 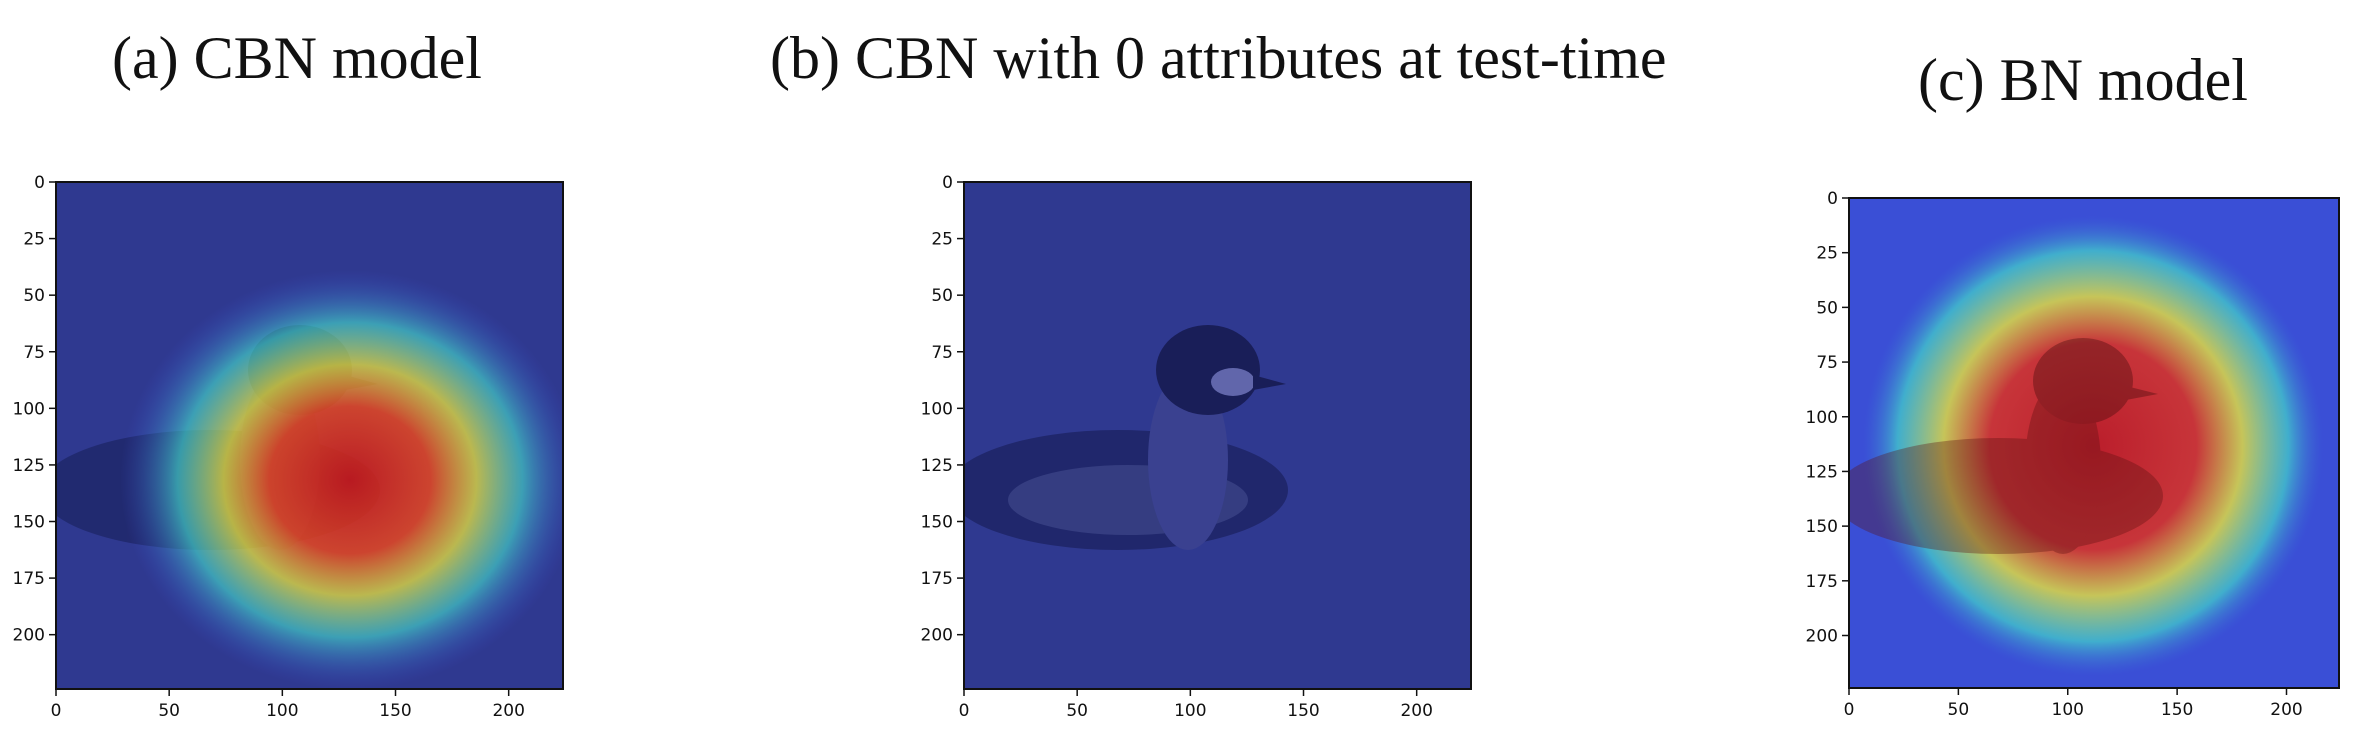 I want to click on panel-a-xtick-label: 50, so click(x=169, y=711).